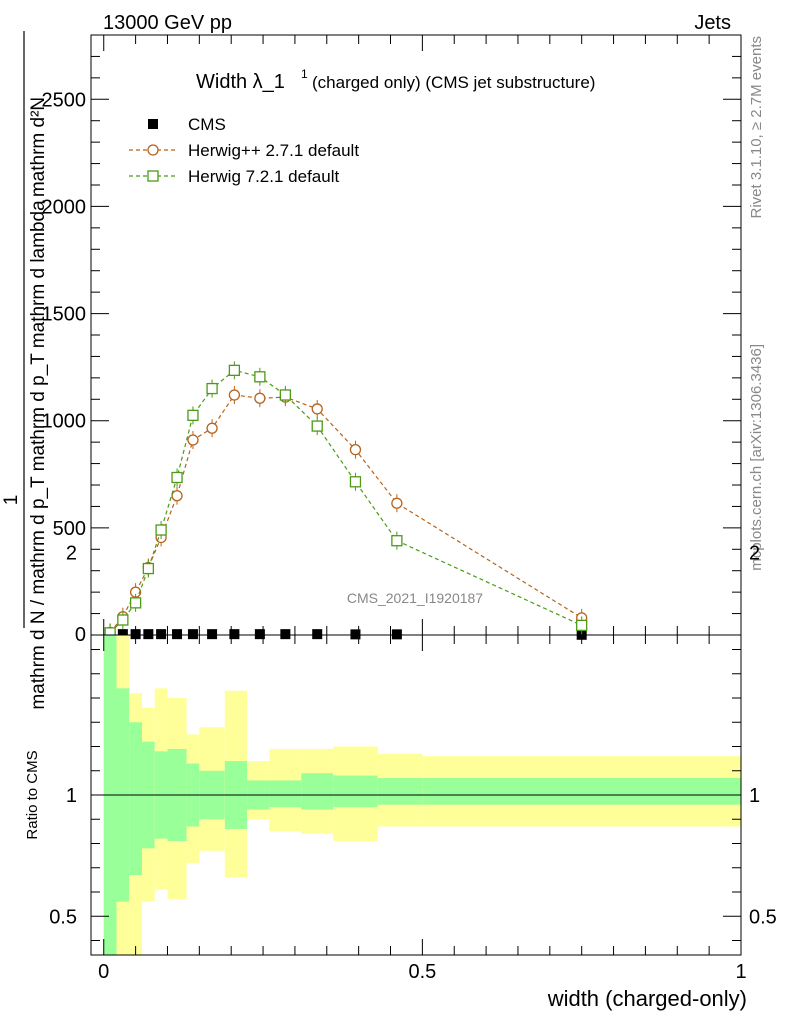 This screenshot has width=786, height=1024. Describe the element at coordinates (32, 794) in the screenshot. I see `ratio-y-axis-label: Ratio to CMS` at that location.